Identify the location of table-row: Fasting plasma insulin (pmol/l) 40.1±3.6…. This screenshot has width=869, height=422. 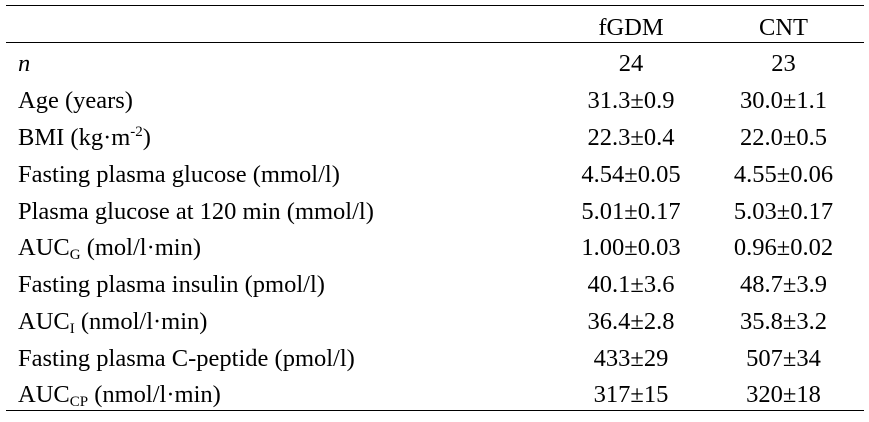
(435, 284).